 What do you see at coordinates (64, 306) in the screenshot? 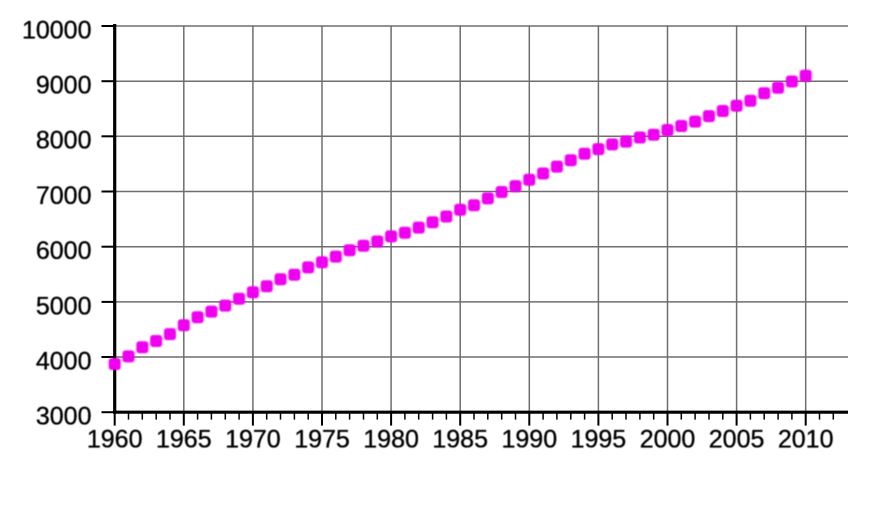
I see `svg-text: 5000` at bounding box center [64, 306].